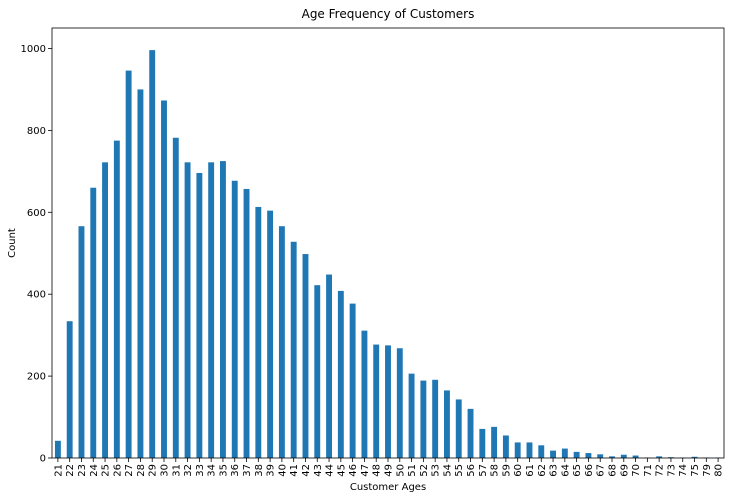  I want to click on x-tick-label: 61, so click(530, 470).